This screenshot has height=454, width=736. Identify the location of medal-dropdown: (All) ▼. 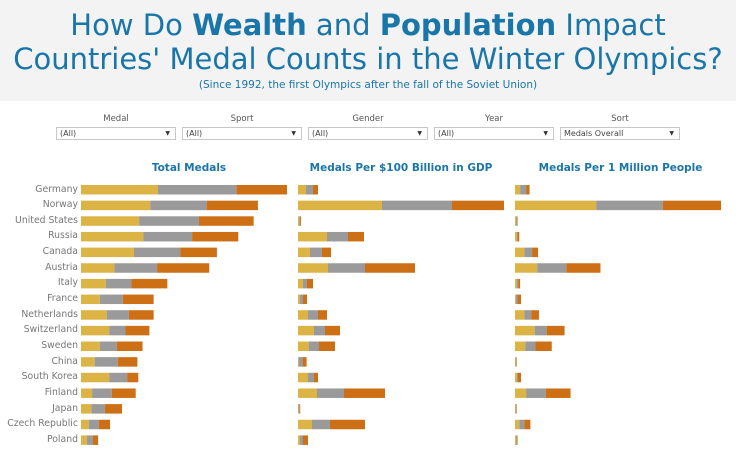
(116, 133).